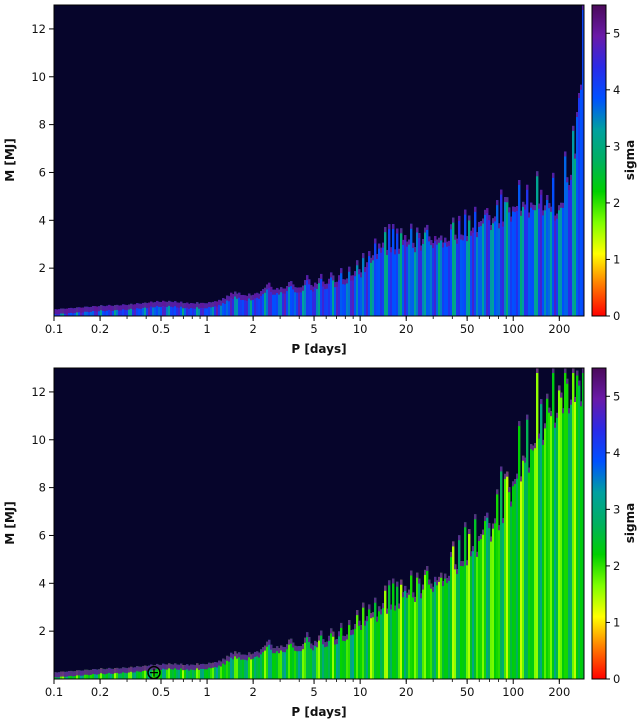 Image resolution: width=643 pixels, height=720 pixels. I want to click on x-axis-ticks: 0.1 0.2 0.5 1 2 5 10 20 50 100 200, so click(307, 689).